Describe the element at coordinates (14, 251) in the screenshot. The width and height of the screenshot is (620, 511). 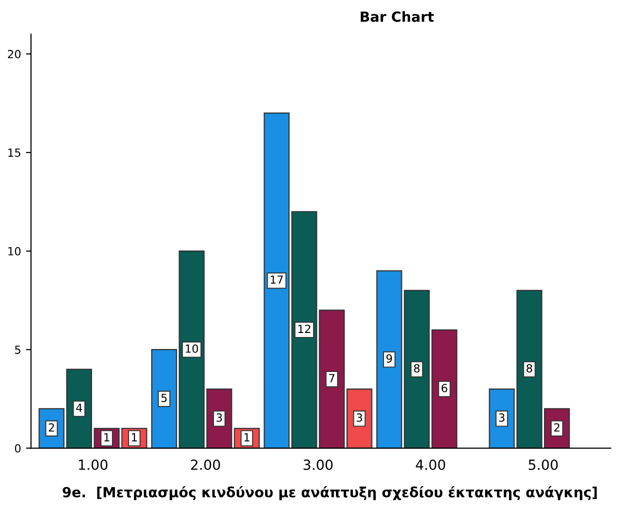
I see `y-tick-label: 10` at that location.